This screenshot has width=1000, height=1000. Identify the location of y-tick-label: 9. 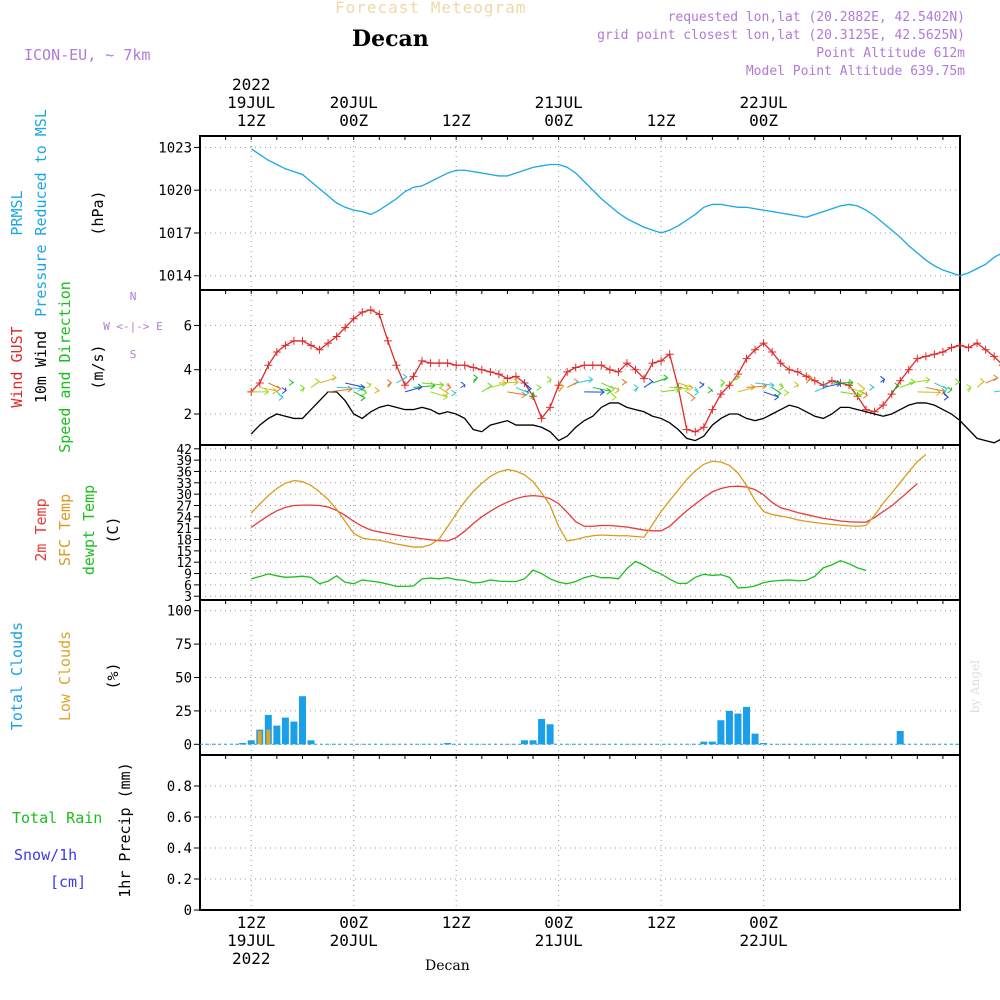
(188, 575).